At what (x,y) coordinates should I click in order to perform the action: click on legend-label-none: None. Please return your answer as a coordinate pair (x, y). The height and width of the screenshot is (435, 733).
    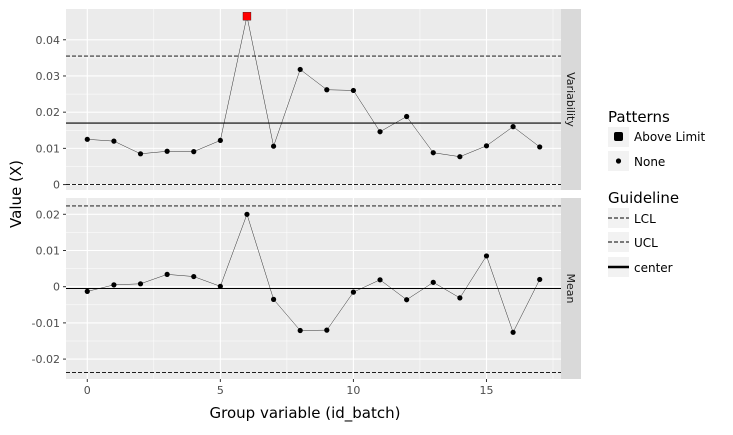
    Looking at the image, I should click on (649, 162).